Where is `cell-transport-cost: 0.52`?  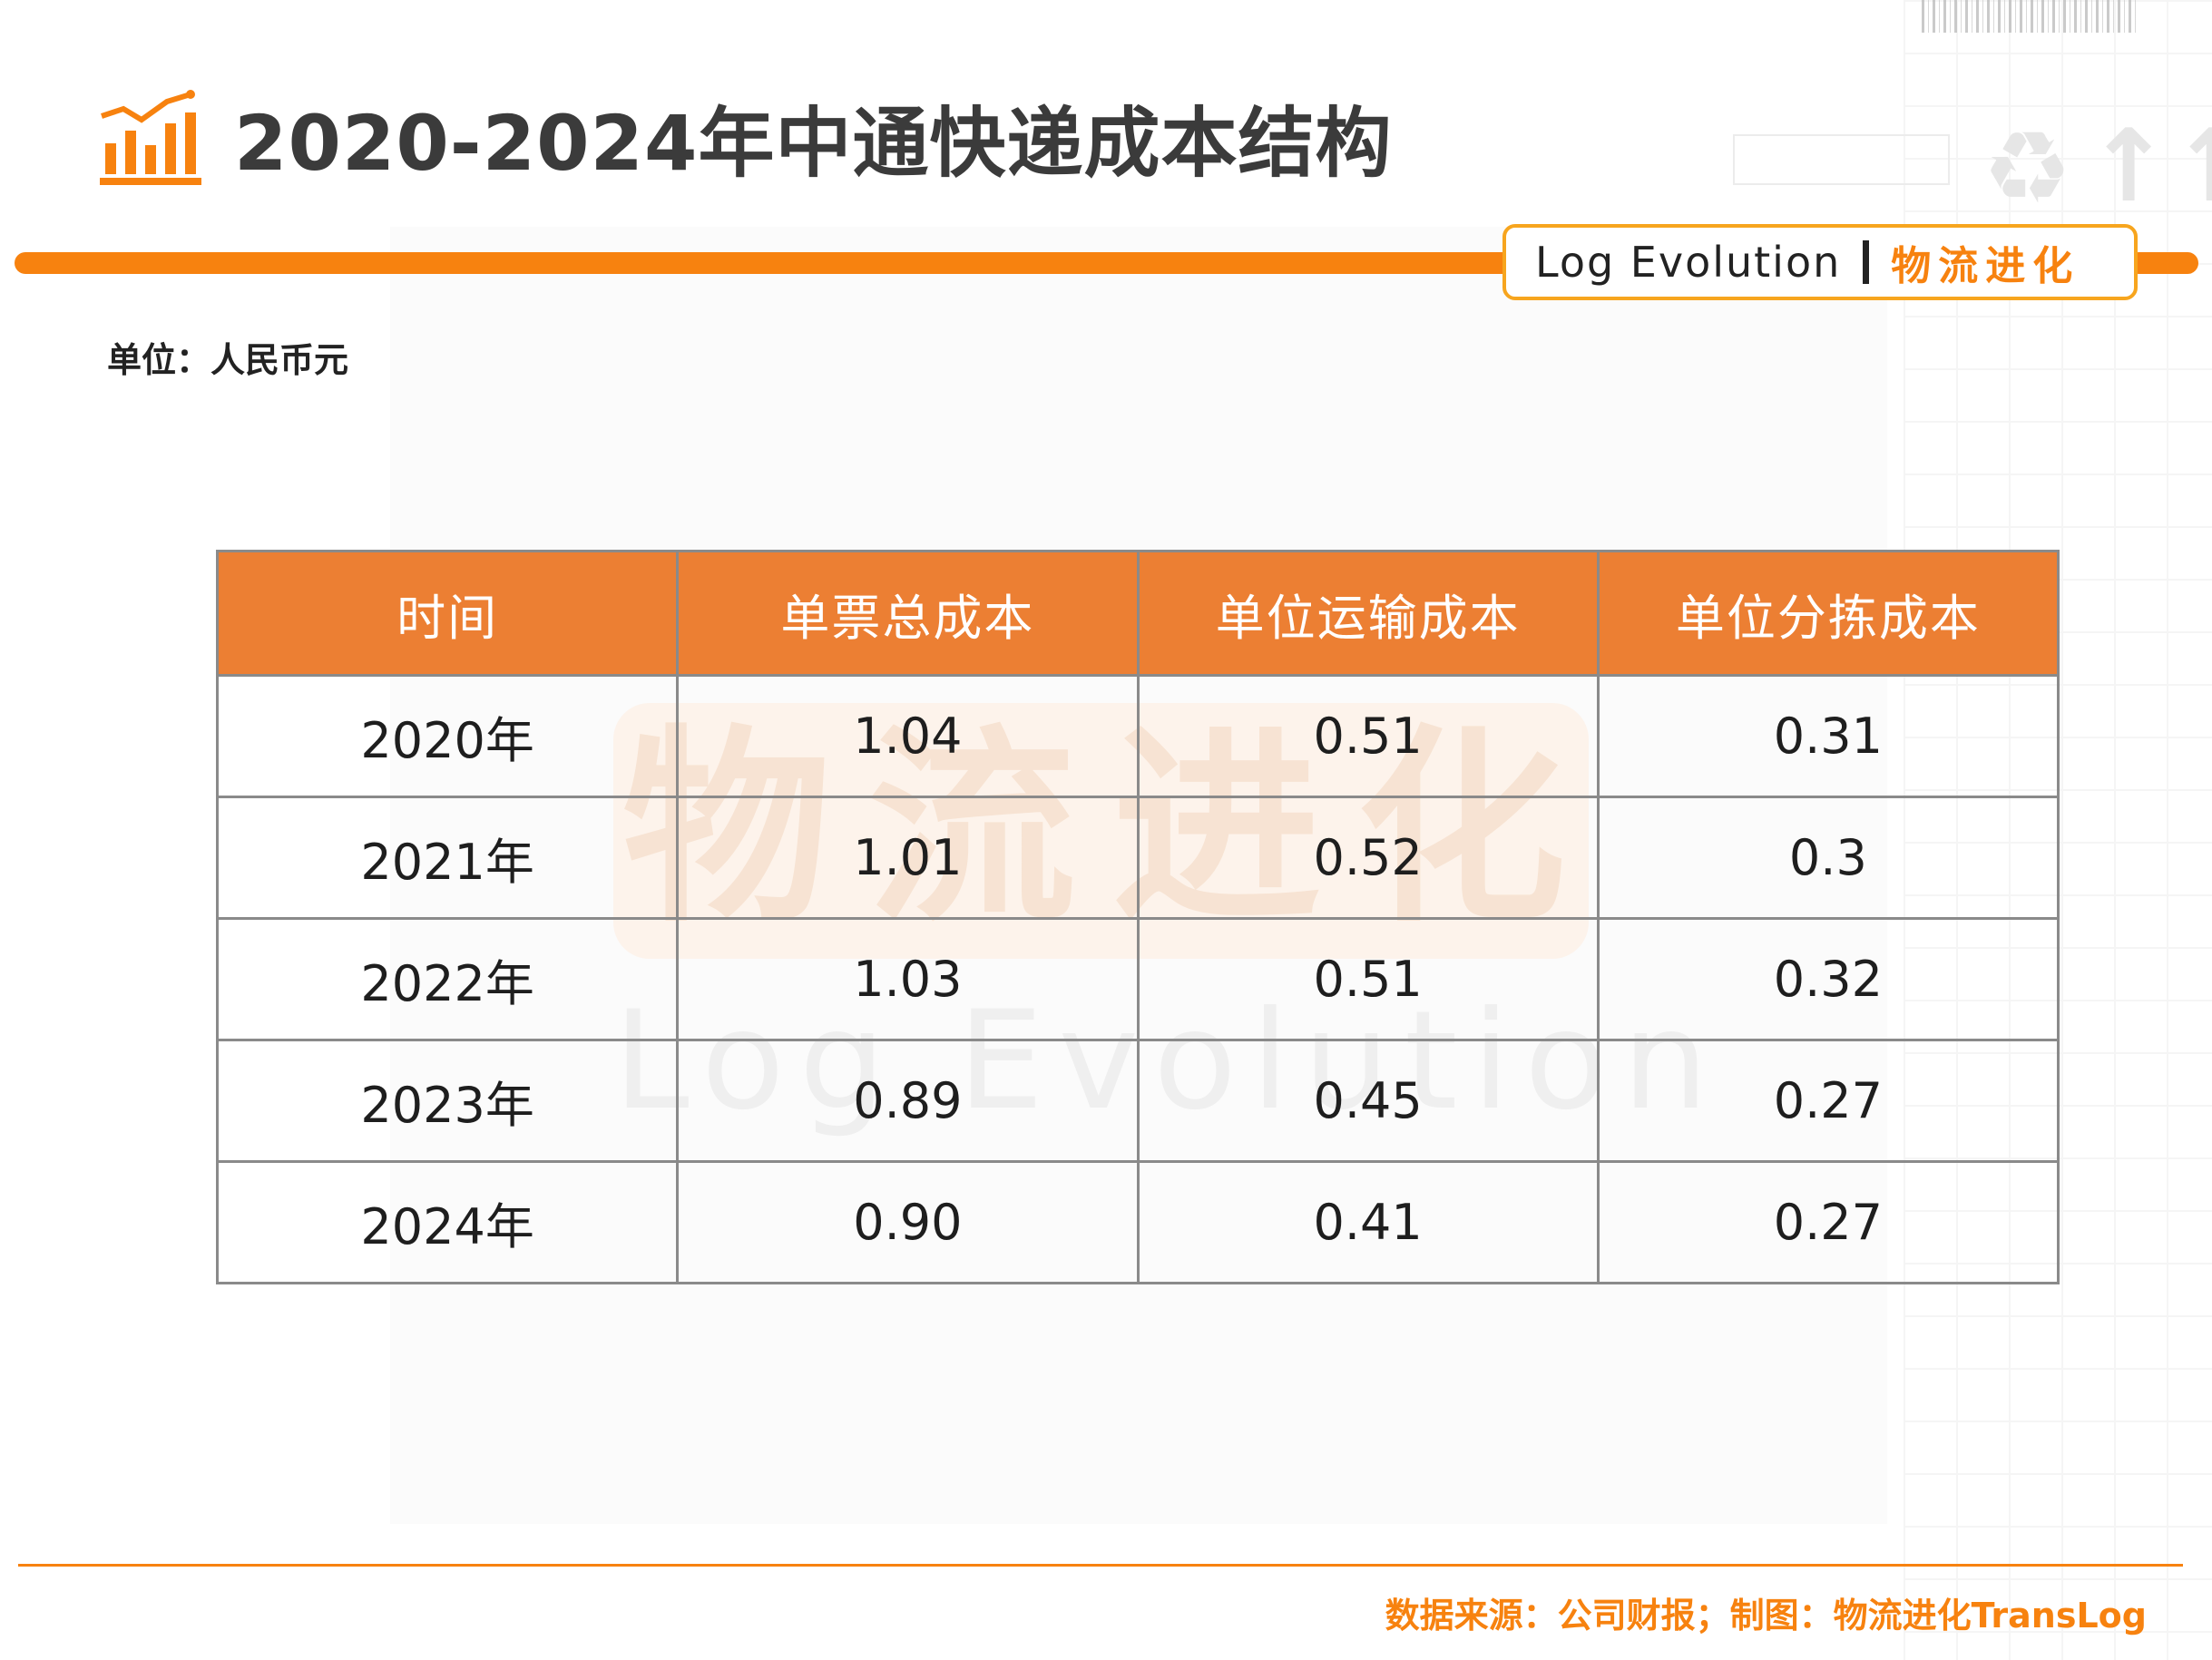 cell-transport-cost: 0.52 is located at coordinates (1368, 858).